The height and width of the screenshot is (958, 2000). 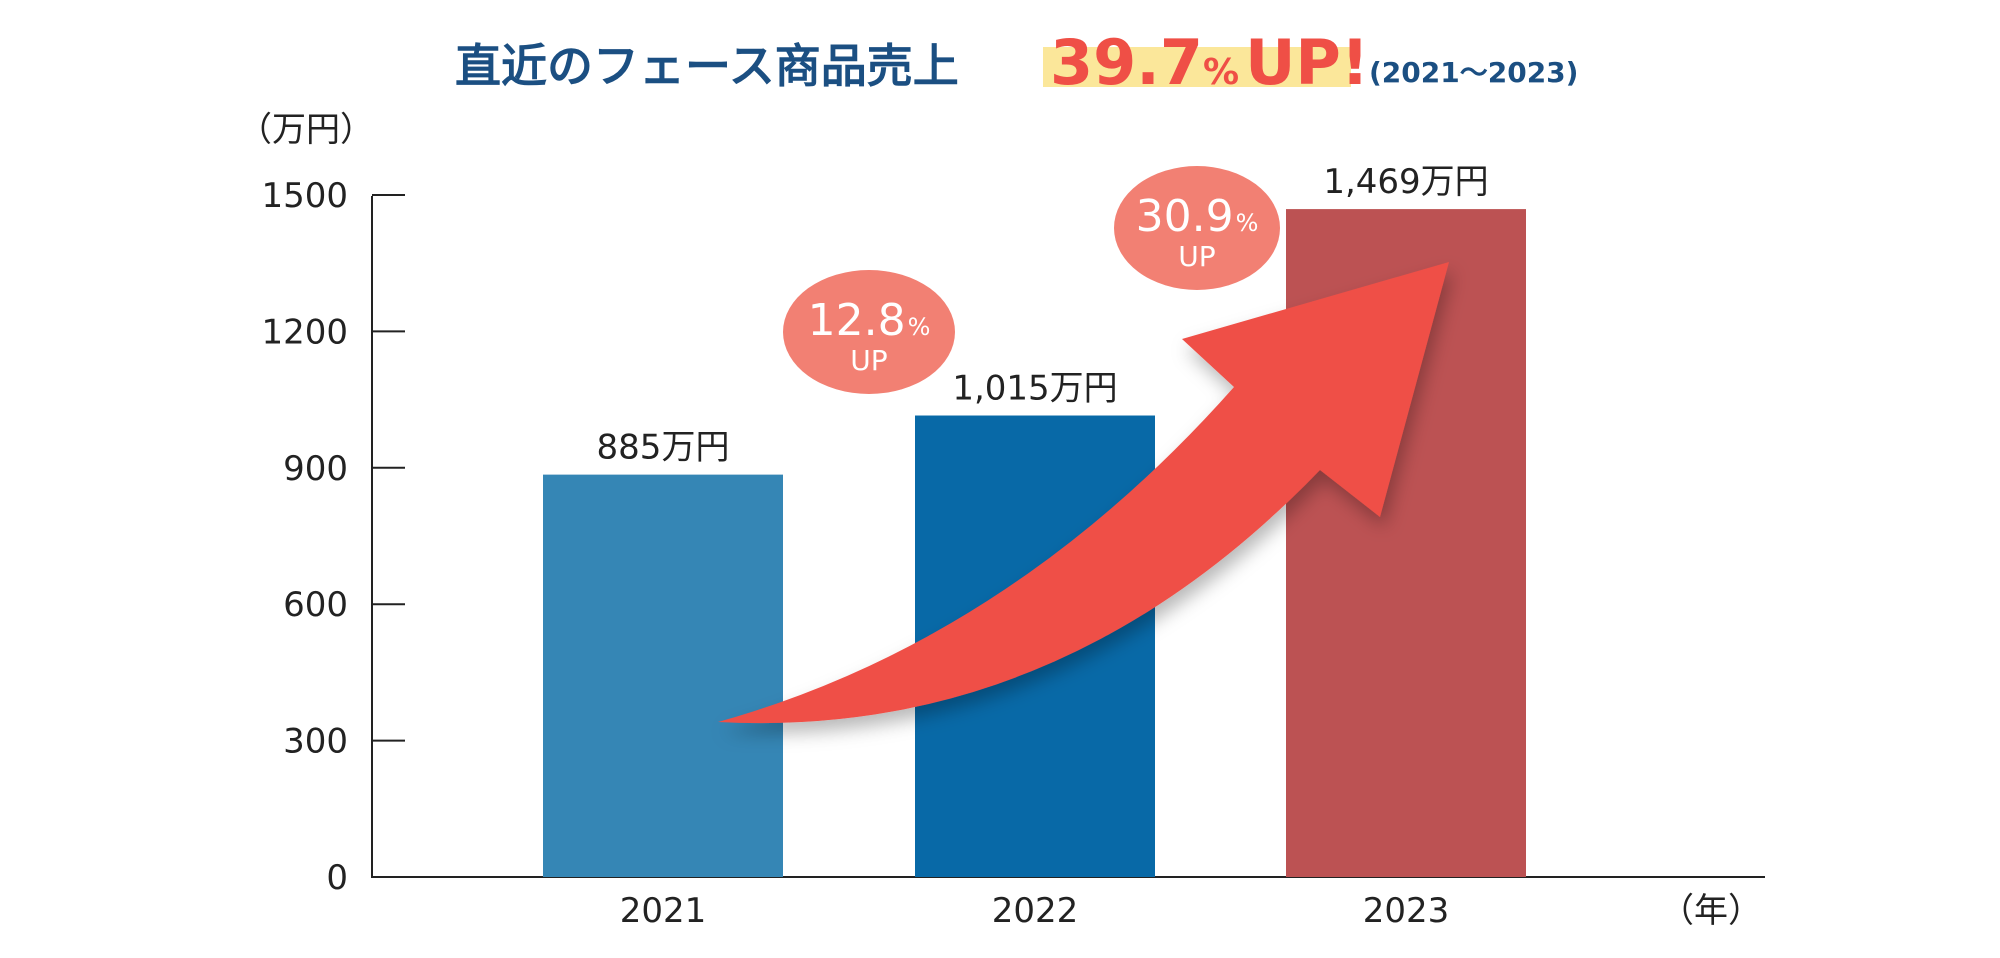 I want to click on bar-value-label: 1,015万円, so click(x=1034, y=389).